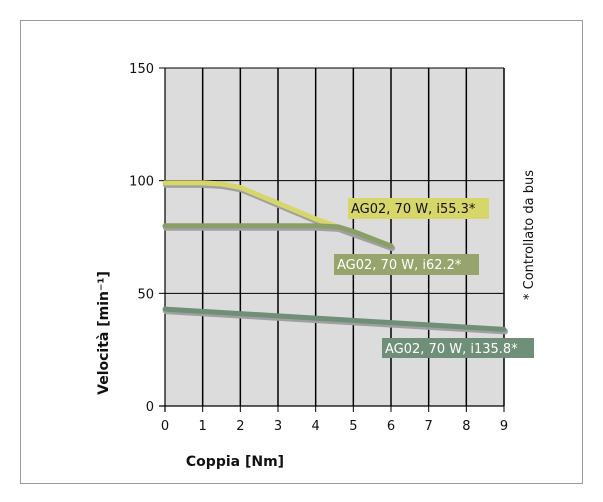  I want to click on series-label-3: AG02, 70 W, i135.8*, so click(451, 349).